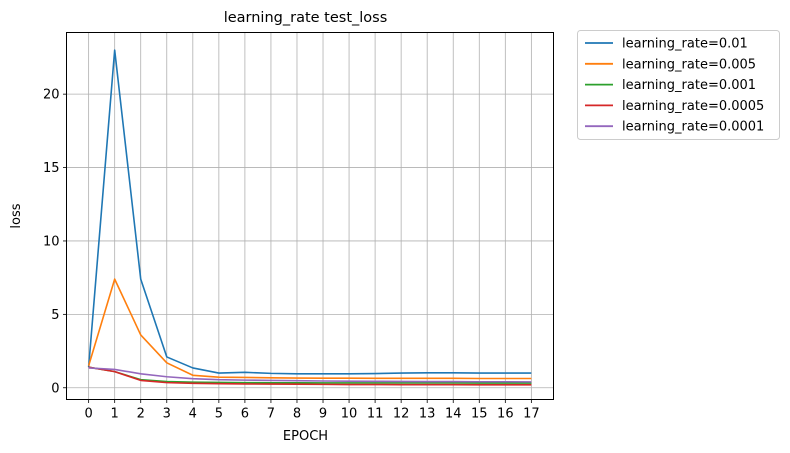 This screenshot has width=790, height=453. Describe the element at coordinates (531, 414) in the screenshot. I see `x-tick-label: 17` at that location.